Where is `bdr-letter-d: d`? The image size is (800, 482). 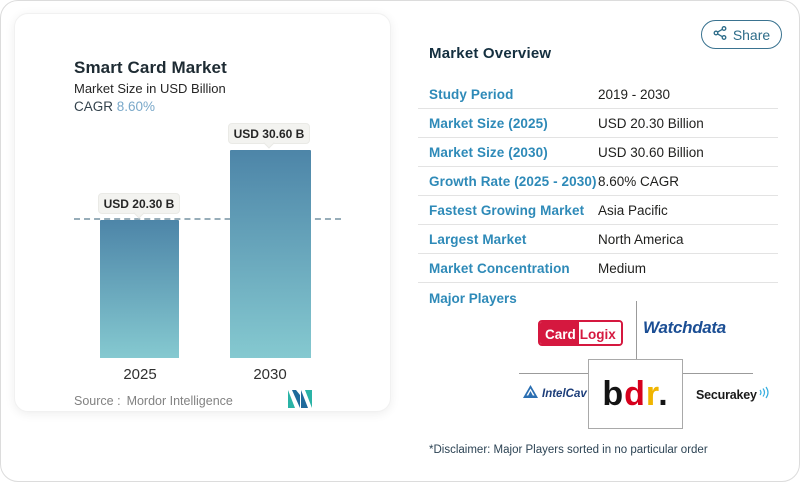
bdr-letter-d: d is located at coordinates (635, 394).